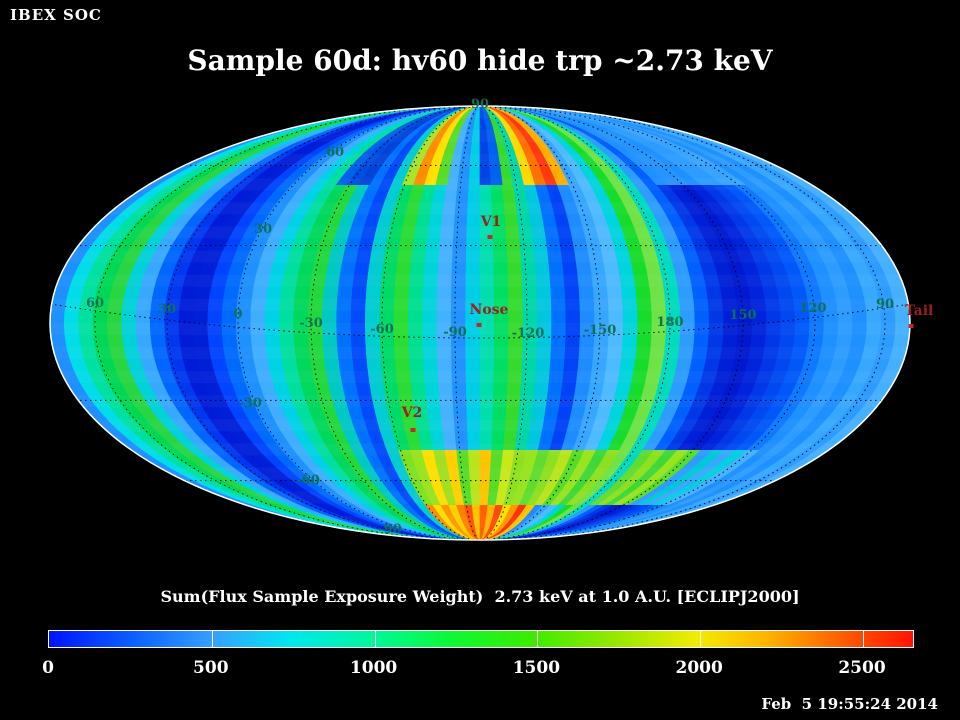 Image resolution: width=960 pixels, height=720 pixels. I want to click on grid-label: -150, so click(600, 330).